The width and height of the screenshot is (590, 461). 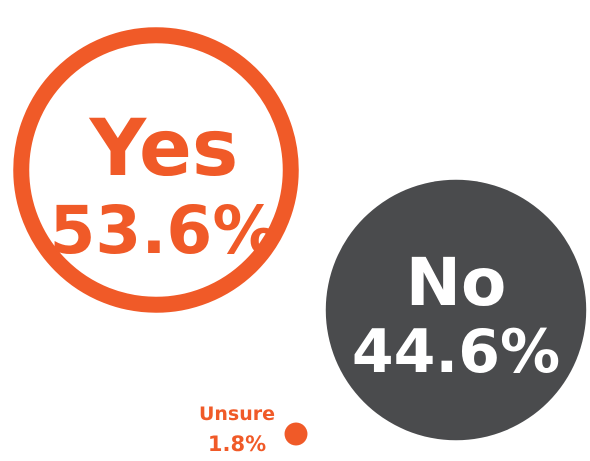 I want to click on label-yes-value: 53.6%, so click(x=164, y=230).